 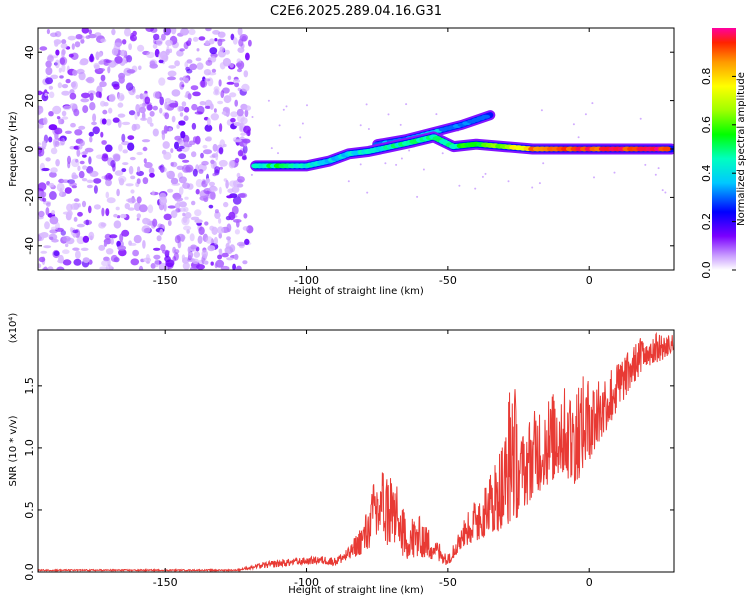 I want to click on colorbar-label: Normalized spectral amplitude, so click(x=741, y=149).